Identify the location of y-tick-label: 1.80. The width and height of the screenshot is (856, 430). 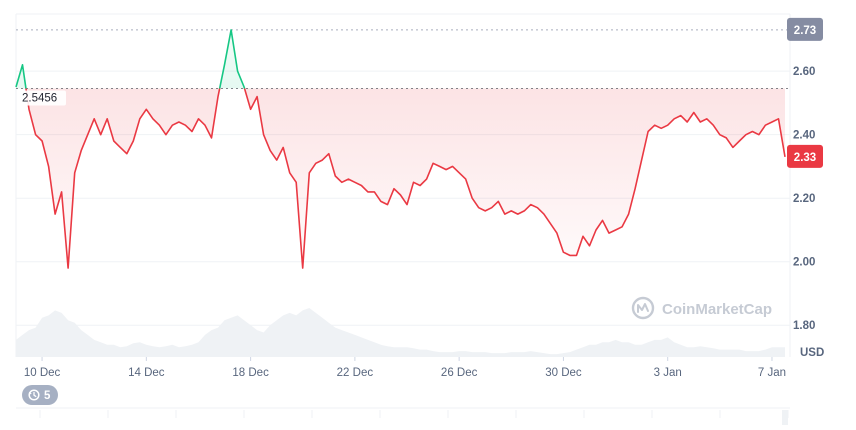
(804, 326).